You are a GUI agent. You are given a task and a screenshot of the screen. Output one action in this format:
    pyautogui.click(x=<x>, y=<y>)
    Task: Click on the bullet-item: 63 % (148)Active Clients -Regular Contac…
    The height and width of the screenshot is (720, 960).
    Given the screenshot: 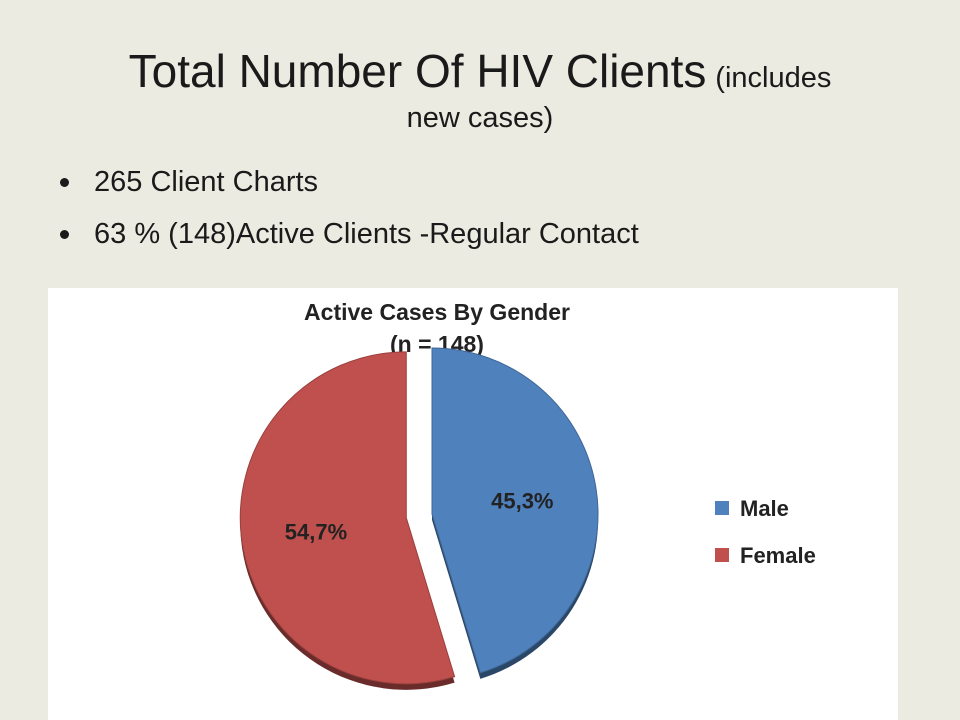 What is the action you would take?
    pyautogui.click(x=348, y=238)
    